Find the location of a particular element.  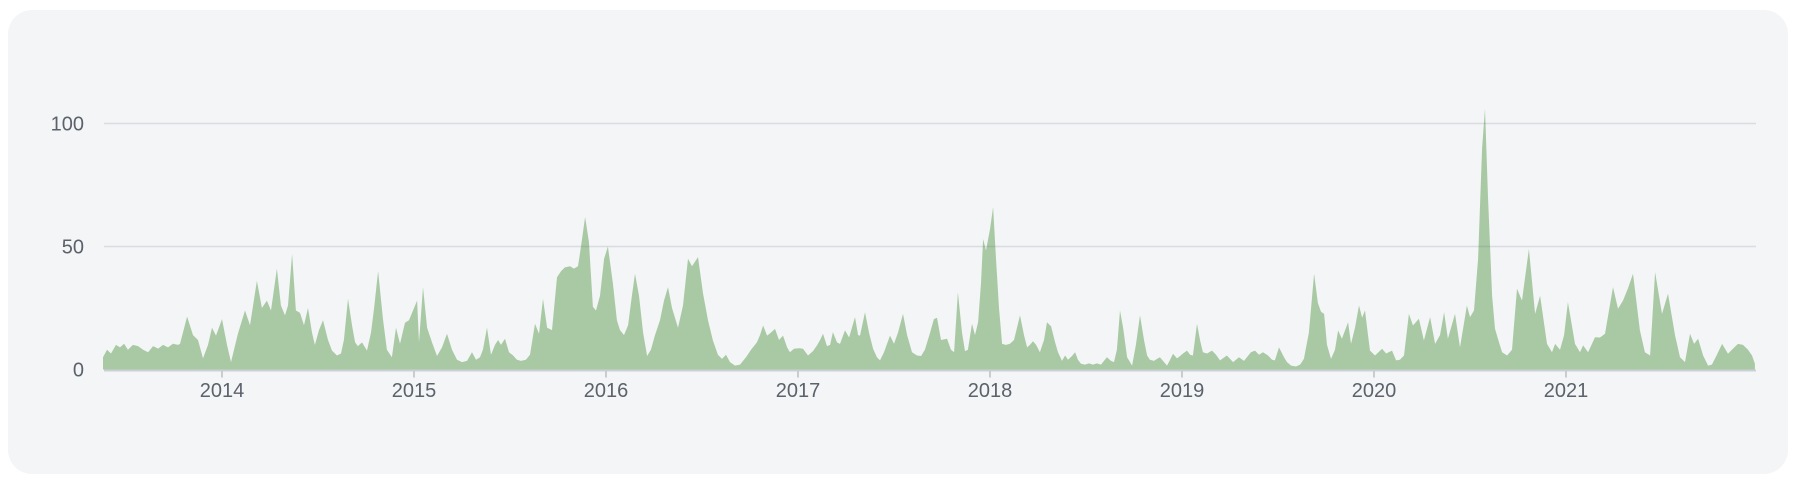

x-axis-label: 2020 is located at coordinates (1374, 391).